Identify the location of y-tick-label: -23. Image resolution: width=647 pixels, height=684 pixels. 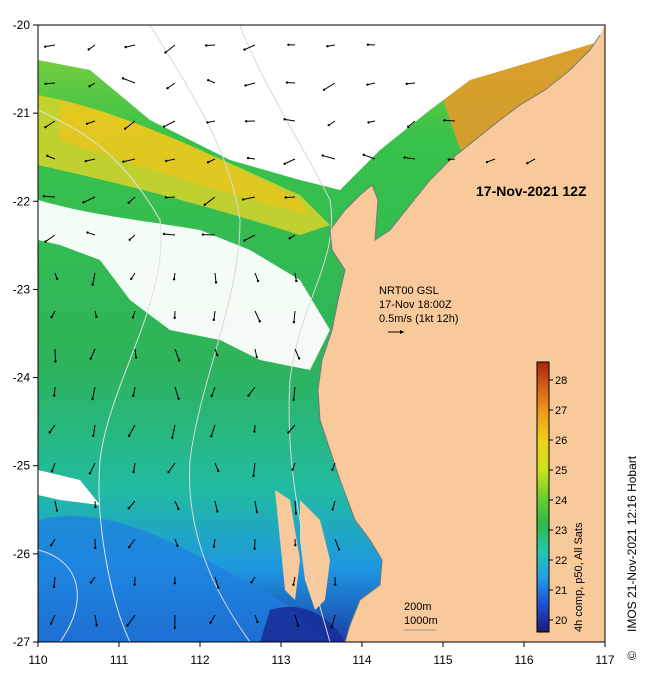
(22, 289).